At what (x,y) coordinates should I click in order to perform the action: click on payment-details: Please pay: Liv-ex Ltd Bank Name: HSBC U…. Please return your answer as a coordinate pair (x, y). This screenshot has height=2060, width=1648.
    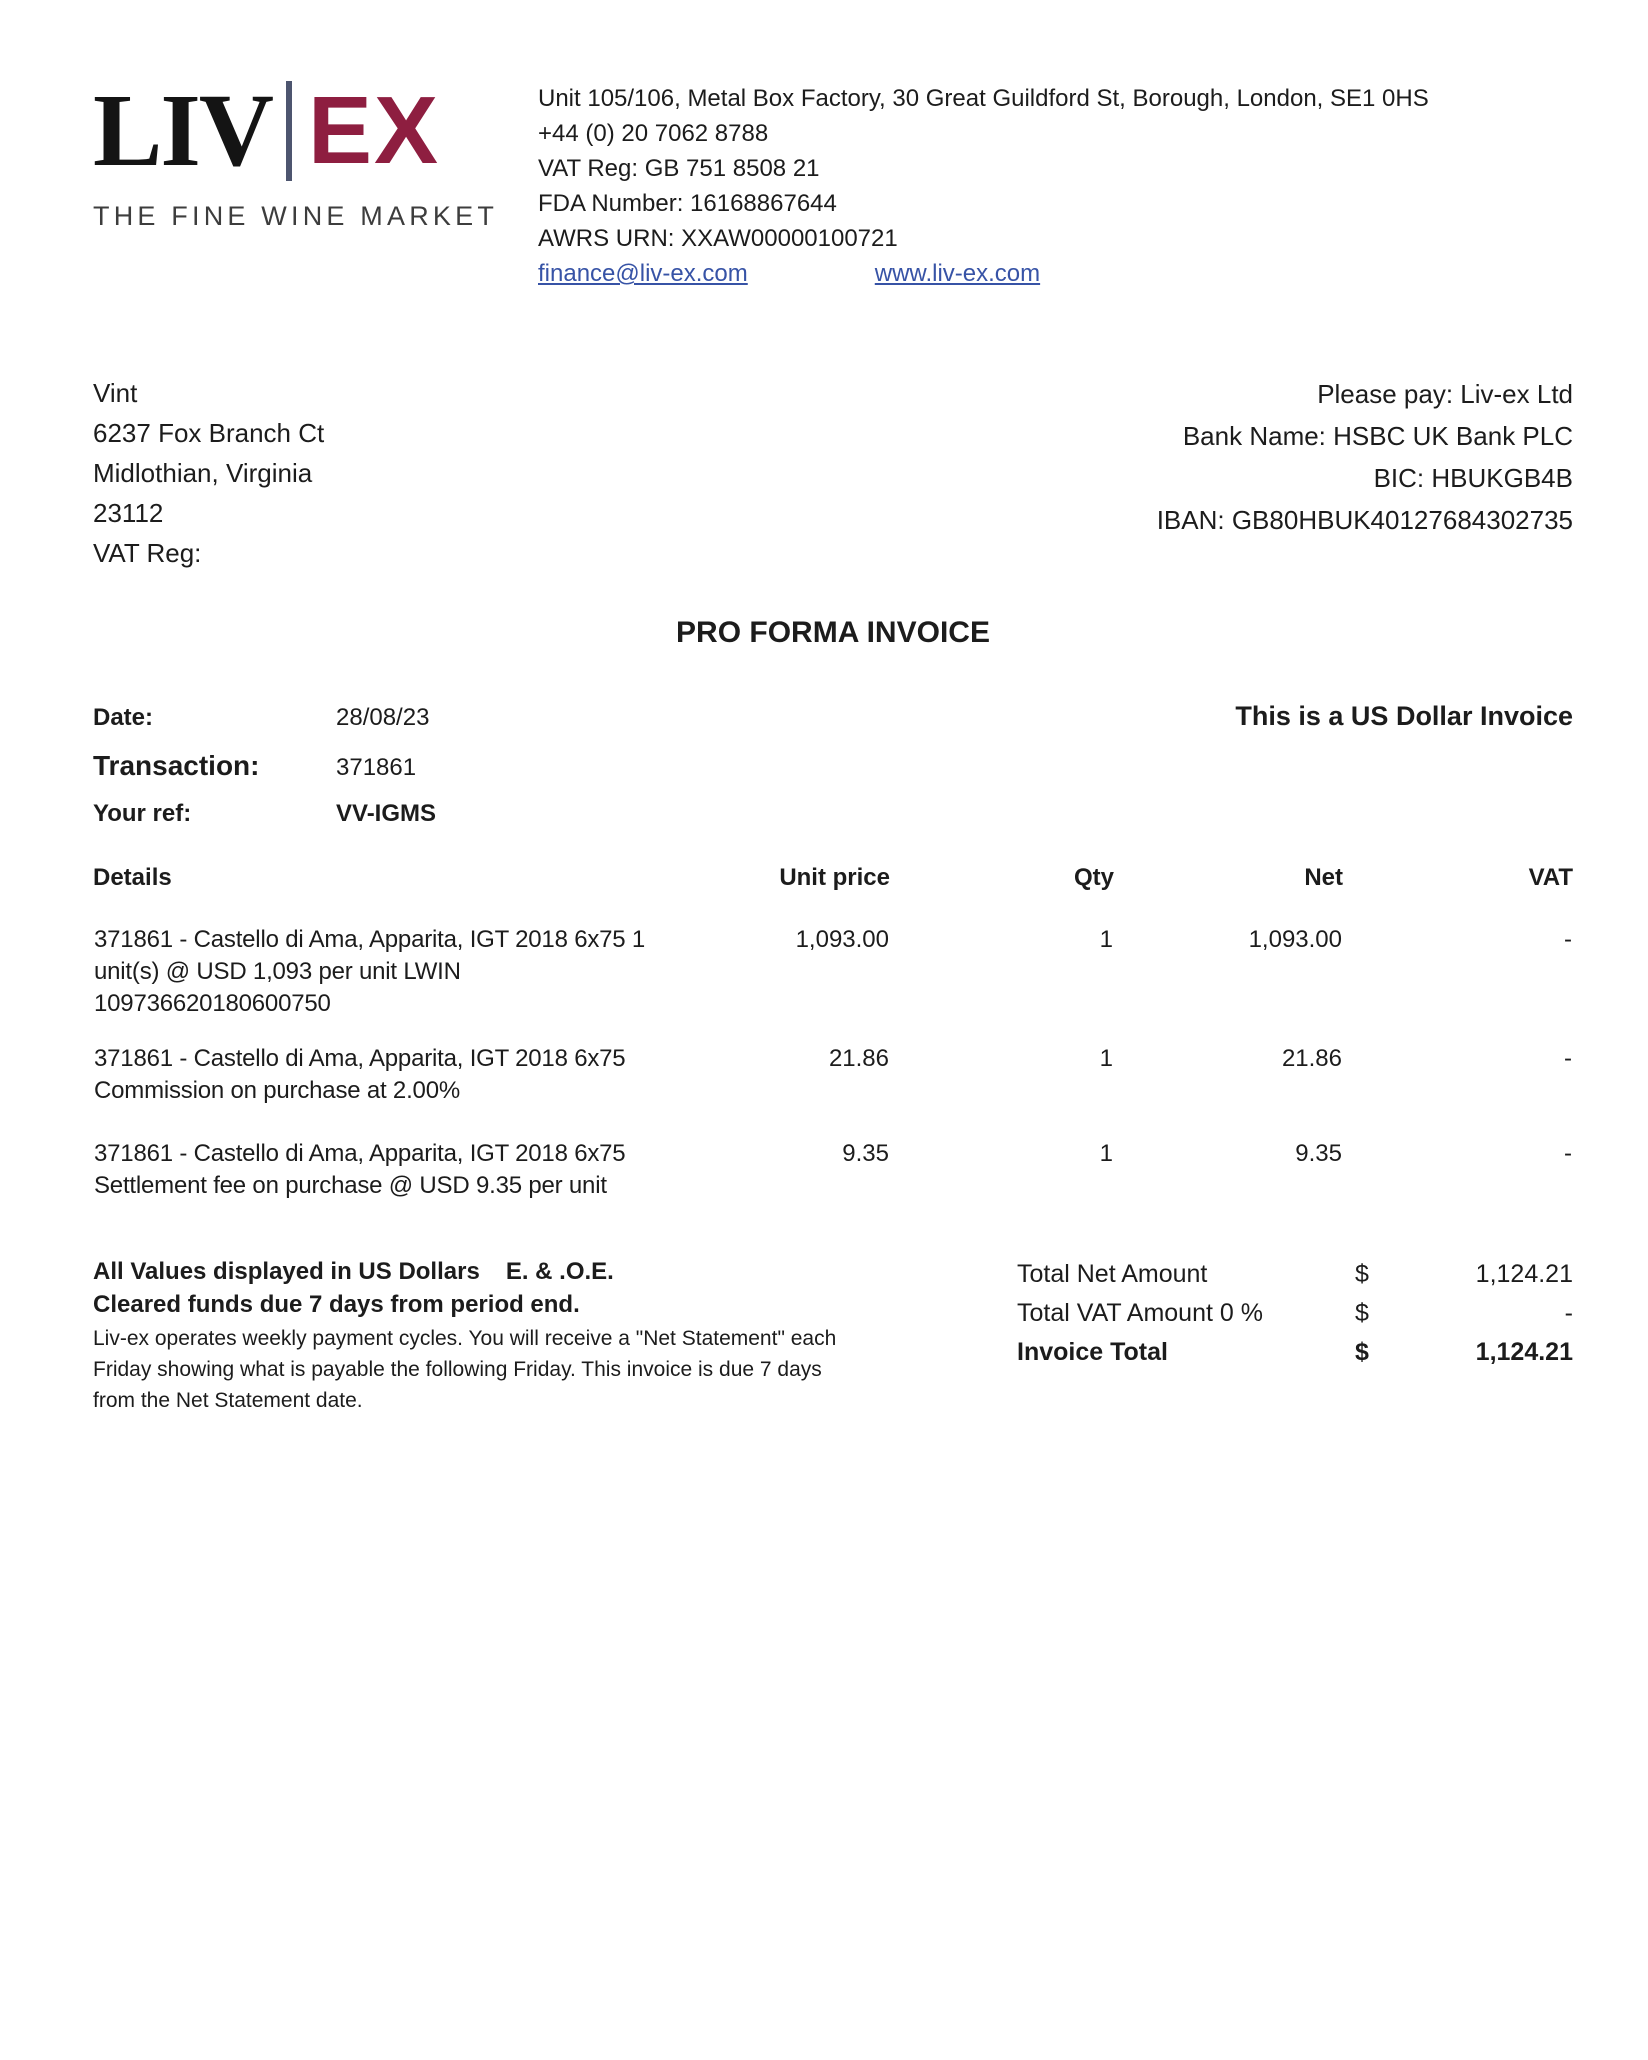
    Looking at the image, I should click on (1365, 473).